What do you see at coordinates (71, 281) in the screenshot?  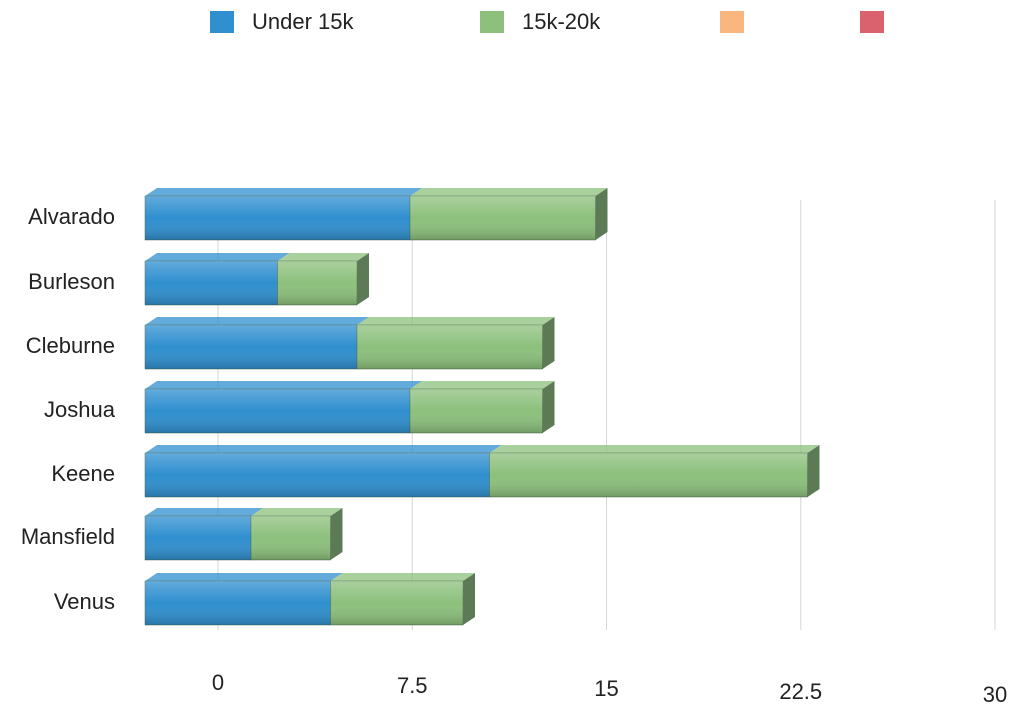 I see `y-tick-label: Burleson` at bounding box center [71, 281].